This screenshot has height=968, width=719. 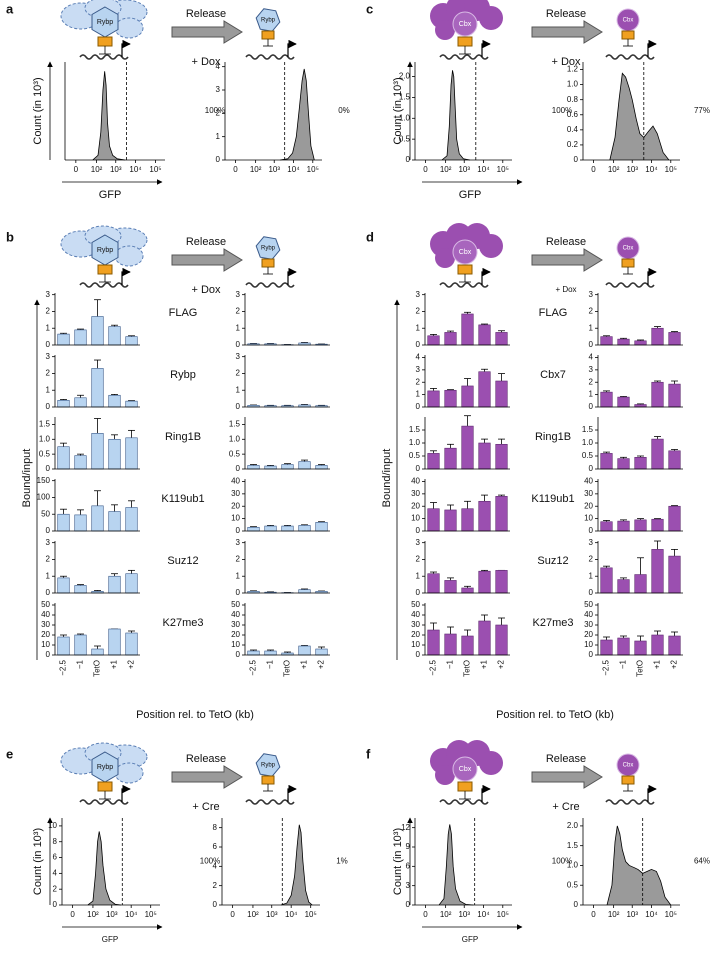 I want to click on x-tick-label: +1, so click(x=304, y=664).